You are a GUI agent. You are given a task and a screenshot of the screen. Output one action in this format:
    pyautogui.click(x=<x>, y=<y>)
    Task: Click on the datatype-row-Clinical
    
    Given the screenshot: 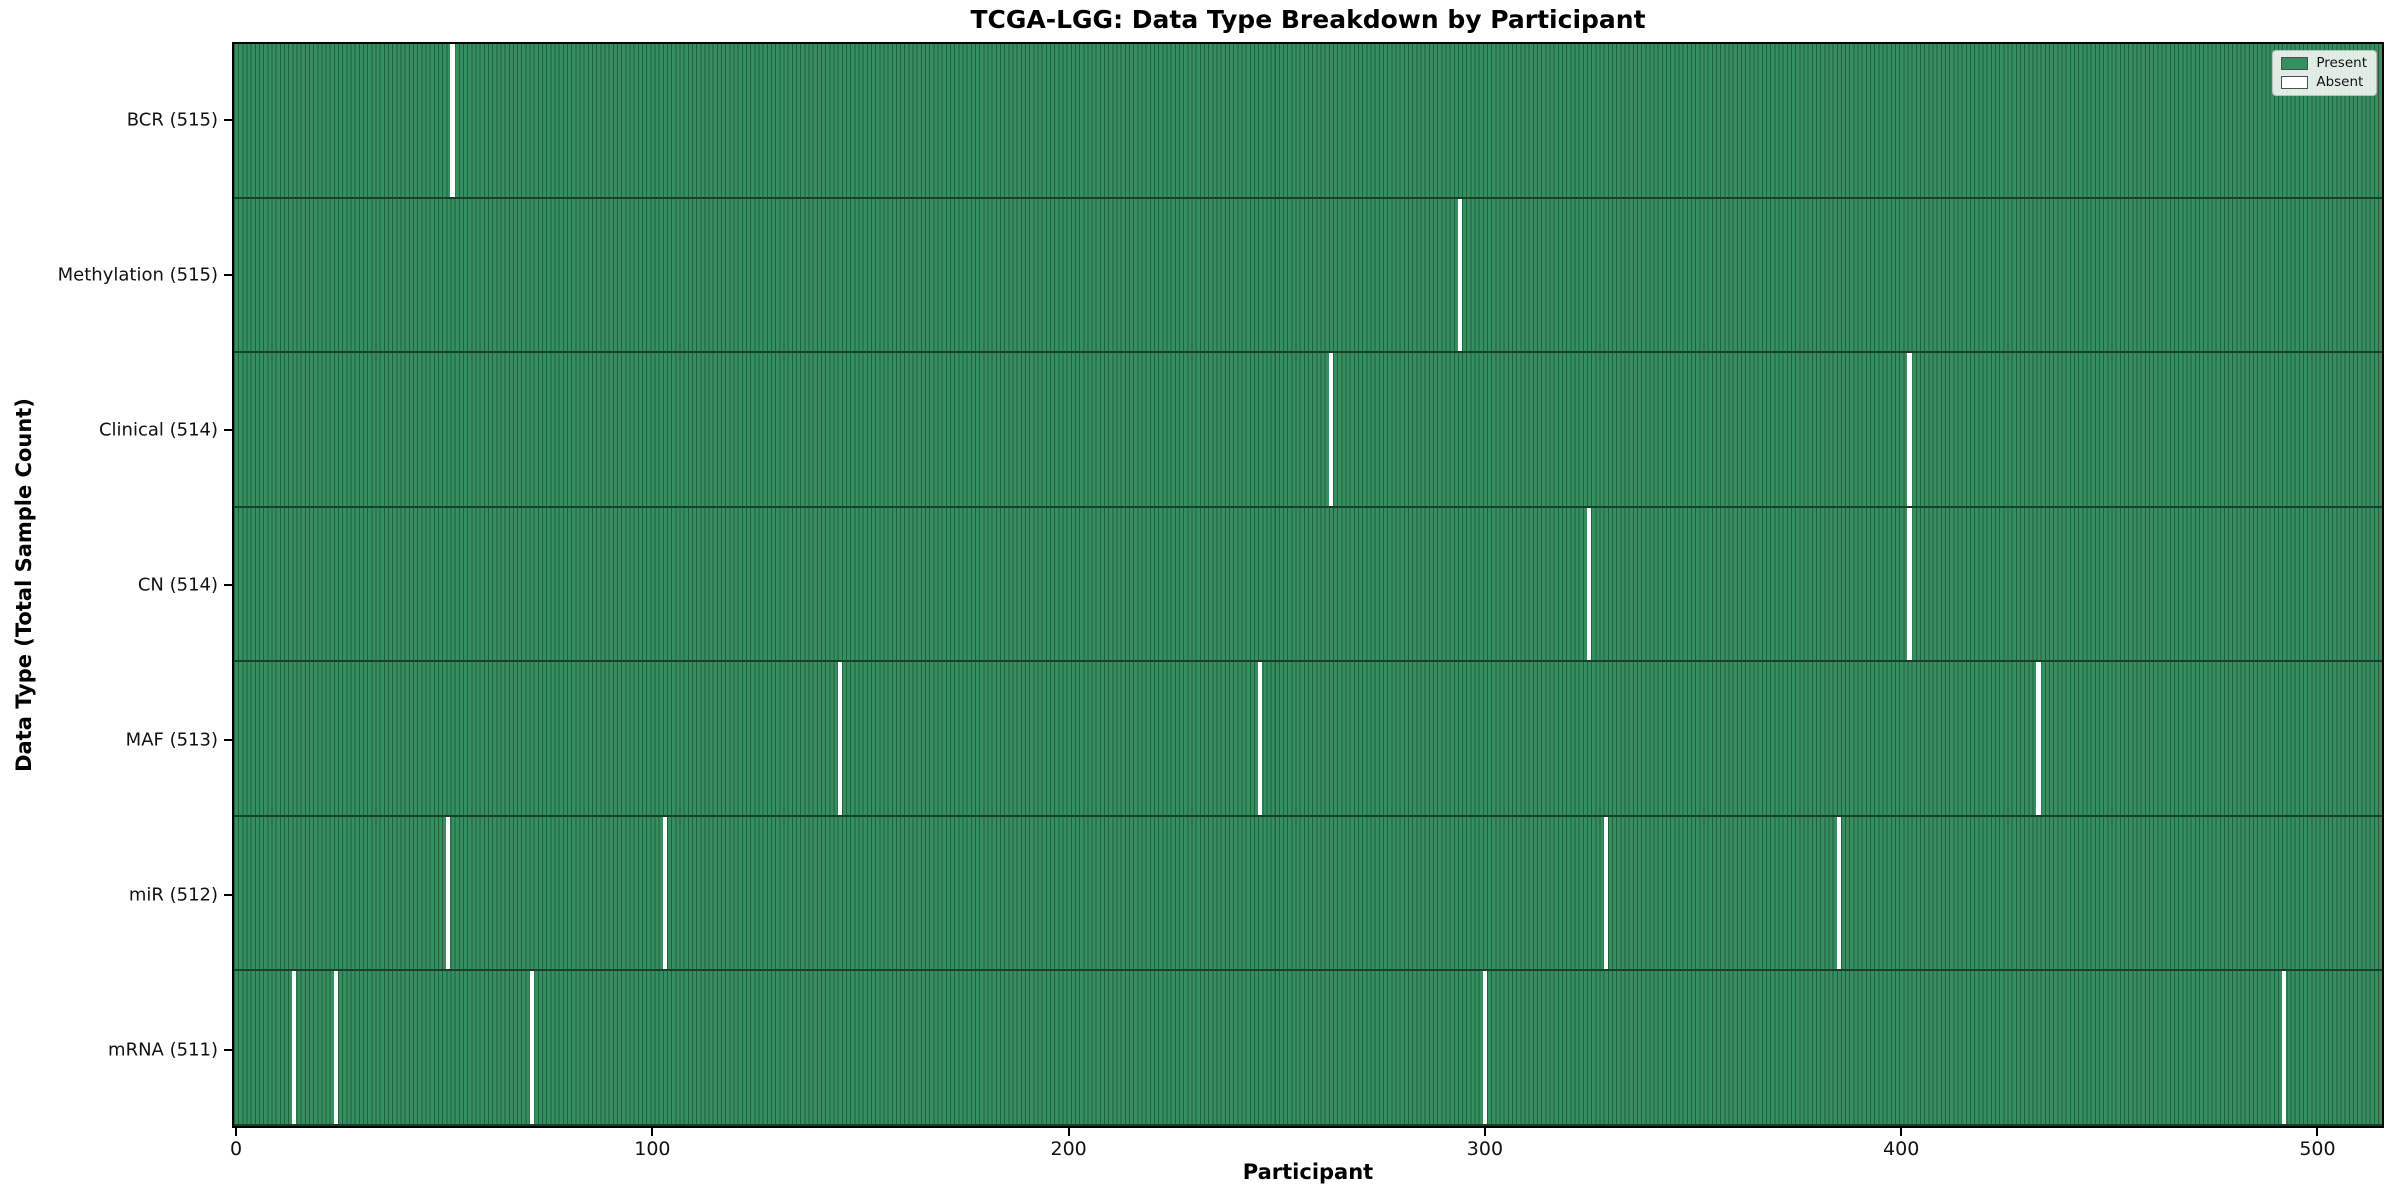 What is the action you would take?
    pyautogui.click(x=1308, y=430)
    